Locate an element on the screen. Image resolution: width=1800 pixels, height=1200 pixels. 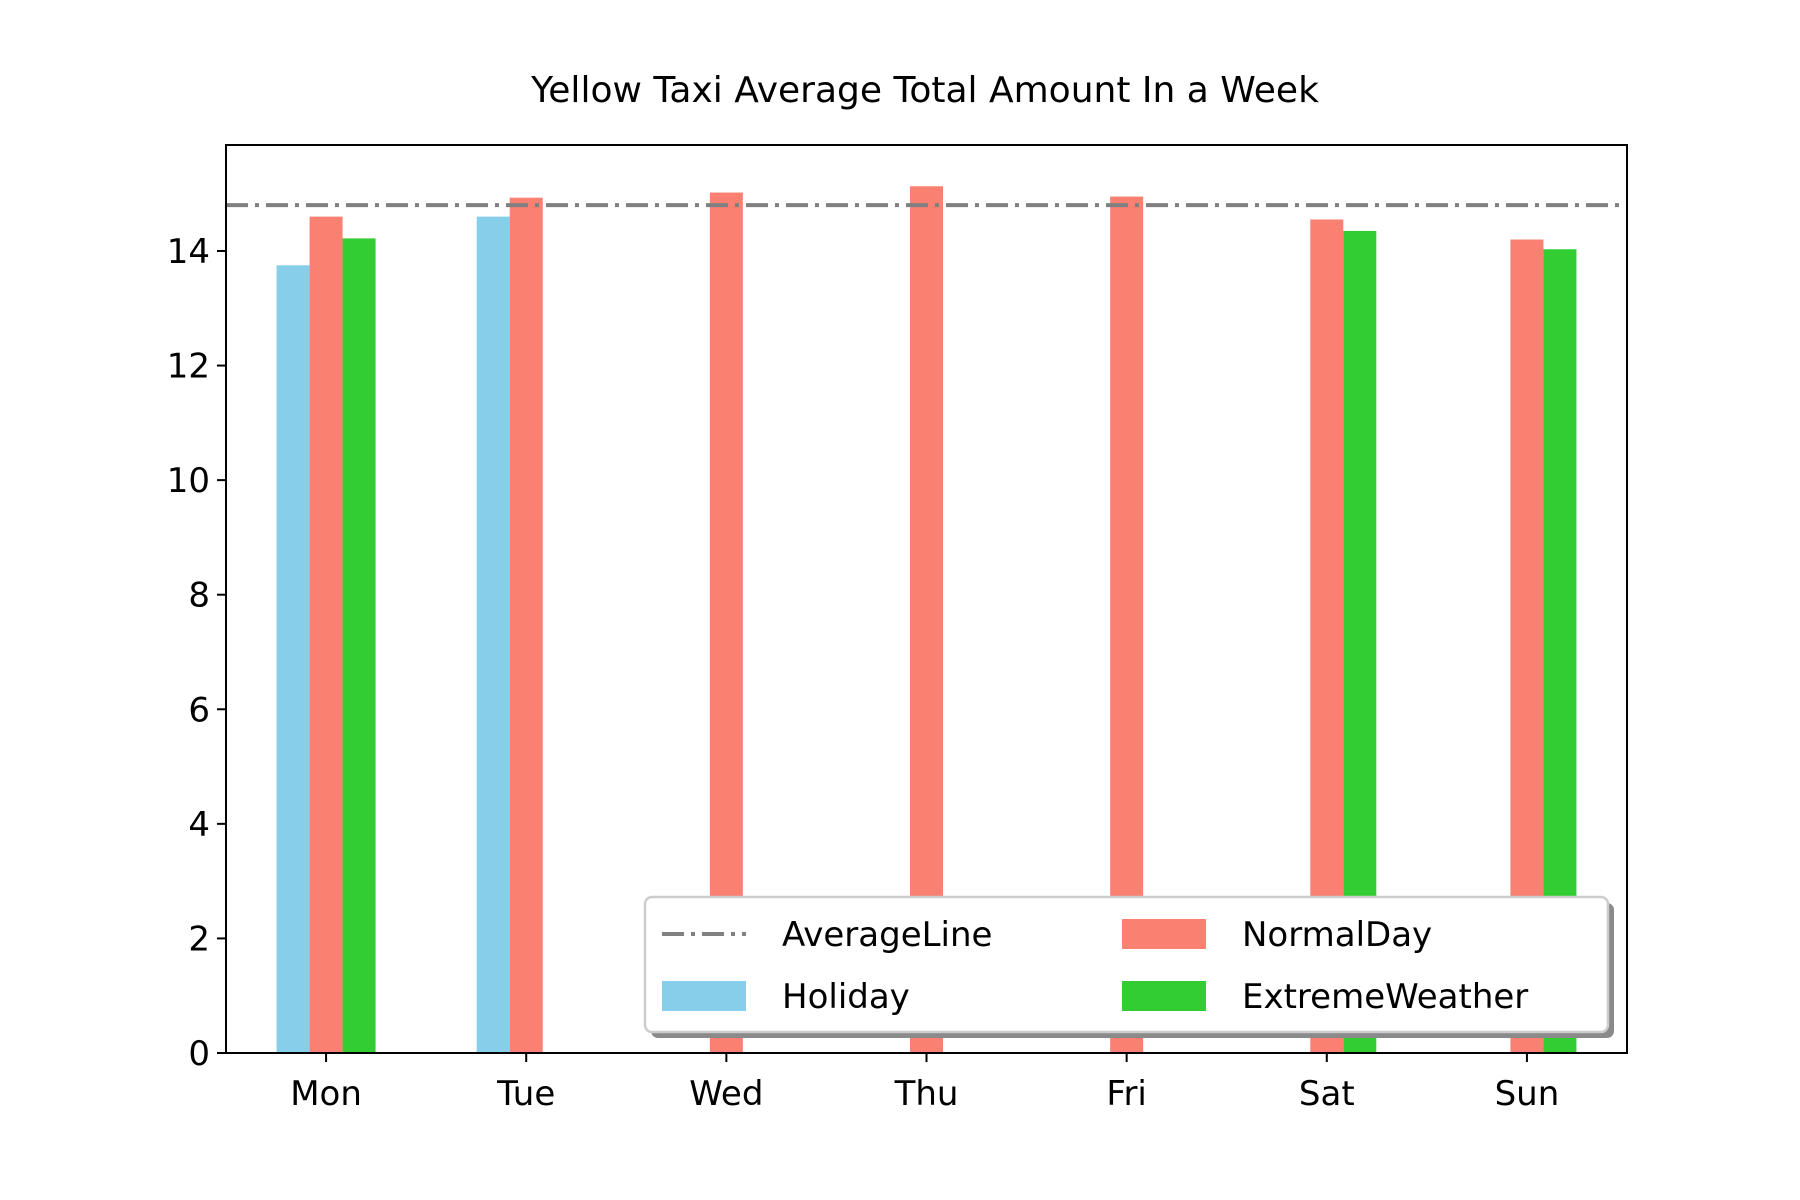
legend-handle-holiday is located at coordinates (704, 996).